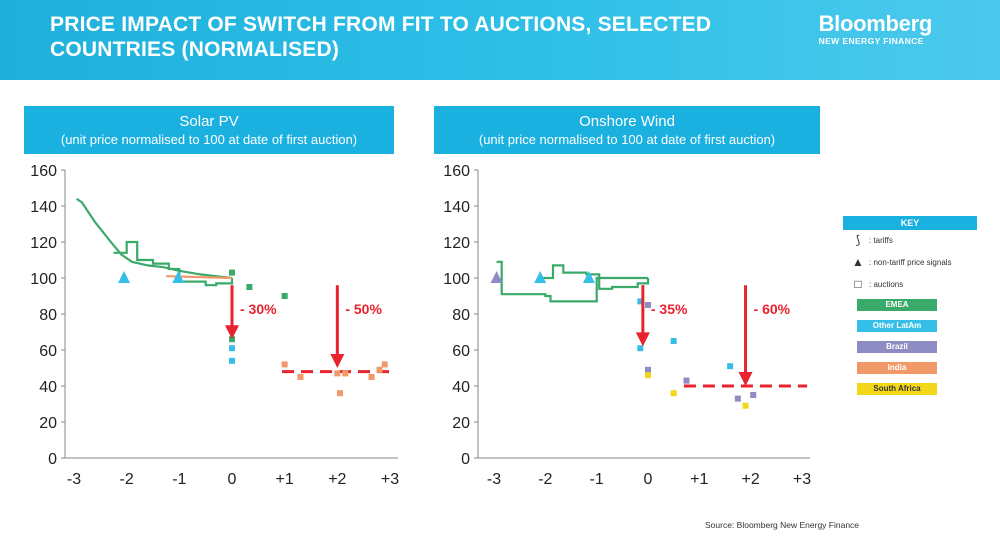  Describe the element at coordinates (456, 279) in the screenshot. I see `wind-y-tick-label: 100` at that location.